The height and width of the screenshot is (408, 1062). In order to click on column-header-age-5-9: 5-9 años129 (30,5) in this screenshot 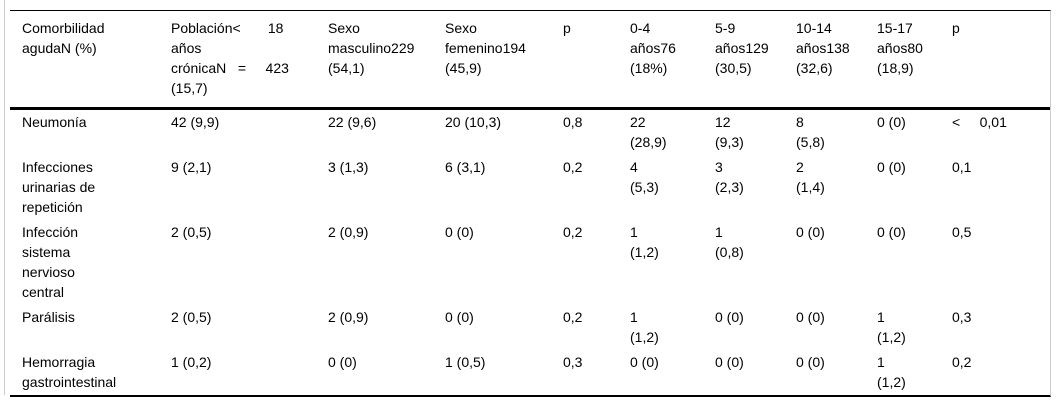, I will do `click(755, 60)`.